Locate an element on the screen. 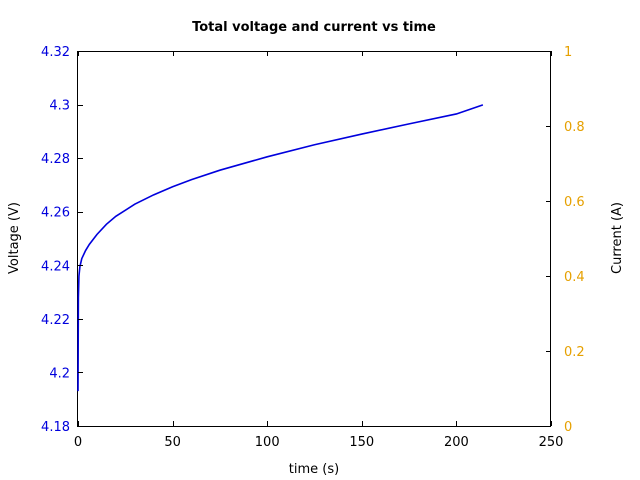 The width and height of the screenshot is (640, 480). x-tick-label: 250 is located at coordinates (551, 442).